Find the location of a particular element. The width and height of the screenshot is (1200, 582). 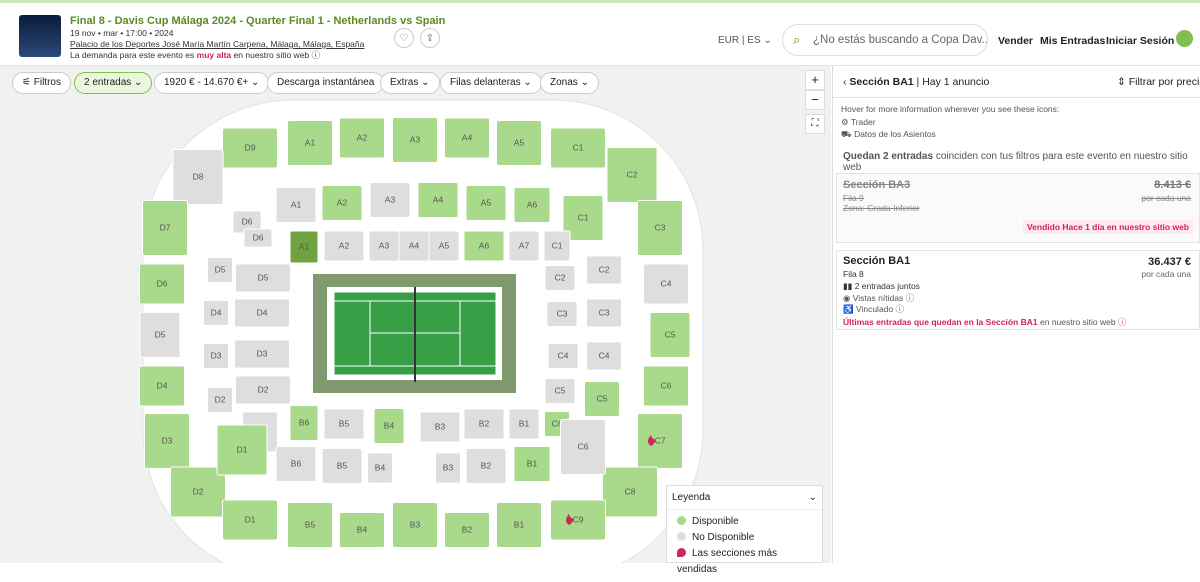

zoom-out: − is located at coordinates (815, 100).